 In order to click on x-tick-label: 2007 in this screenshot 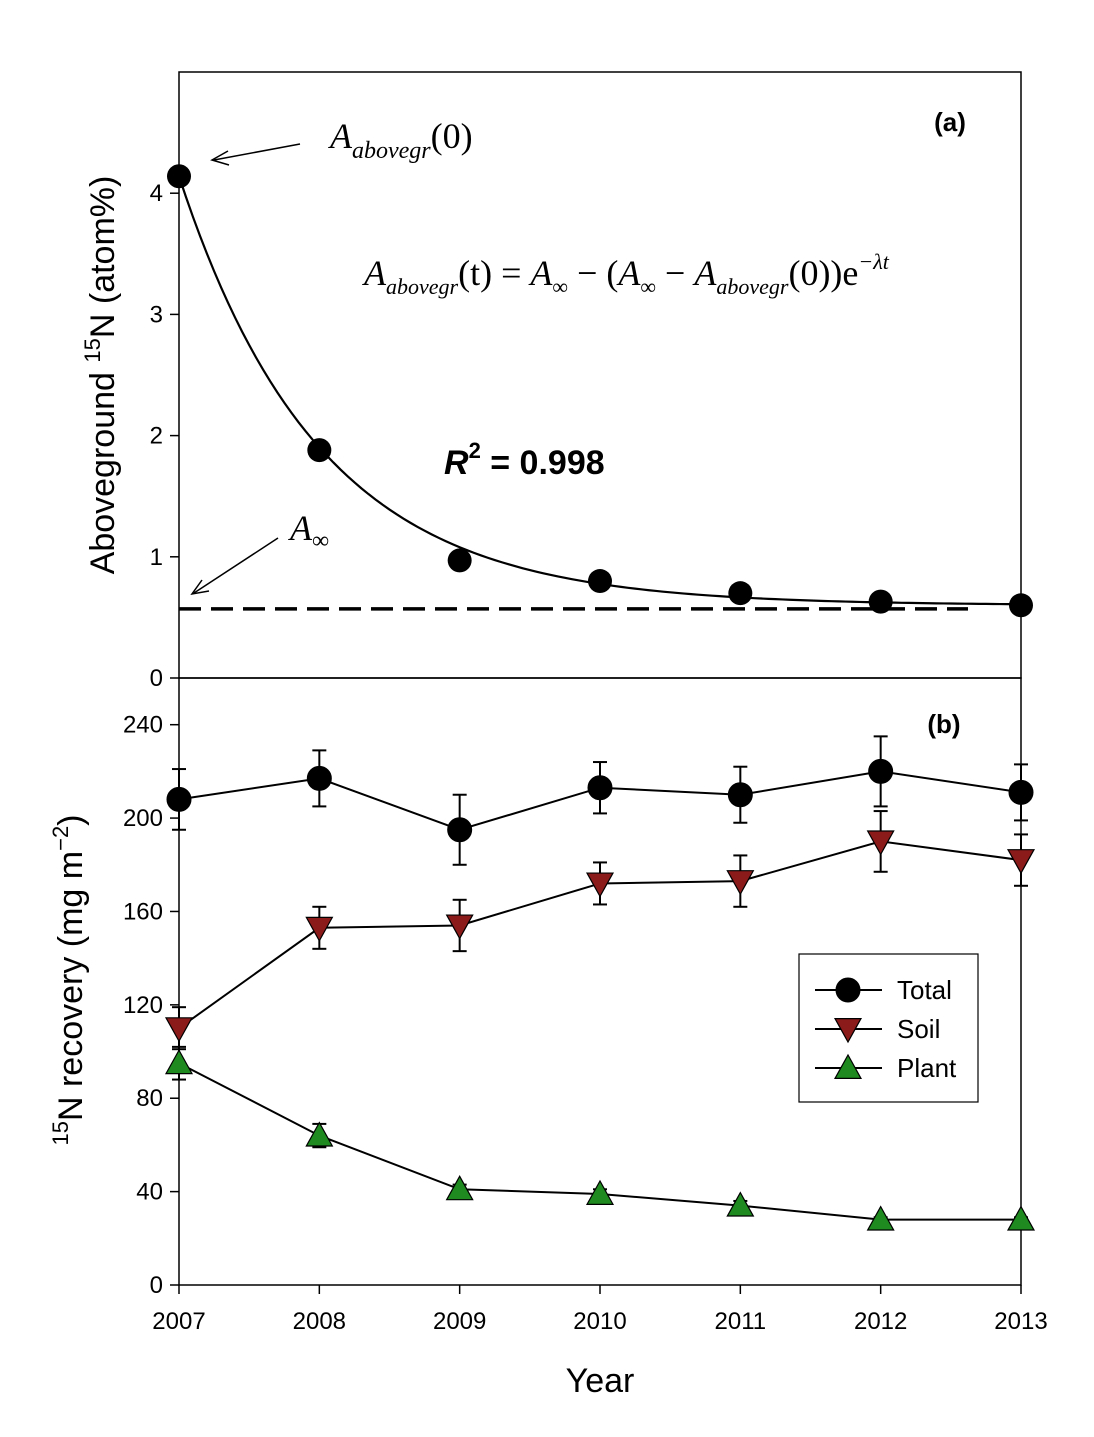, I will do `click(178, 1321)`.